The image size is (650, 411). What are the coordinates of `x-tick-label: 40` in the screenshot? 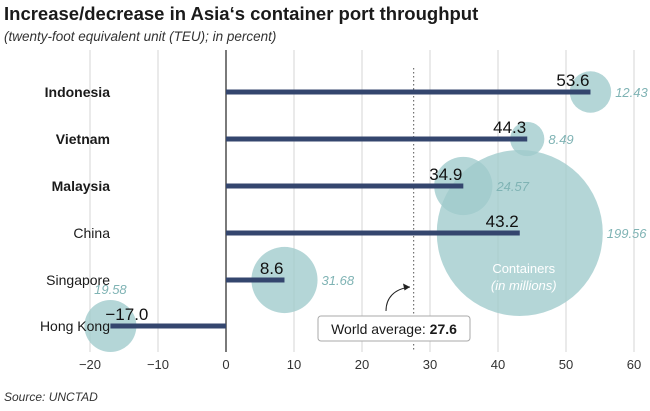 It's located at (498, 364).